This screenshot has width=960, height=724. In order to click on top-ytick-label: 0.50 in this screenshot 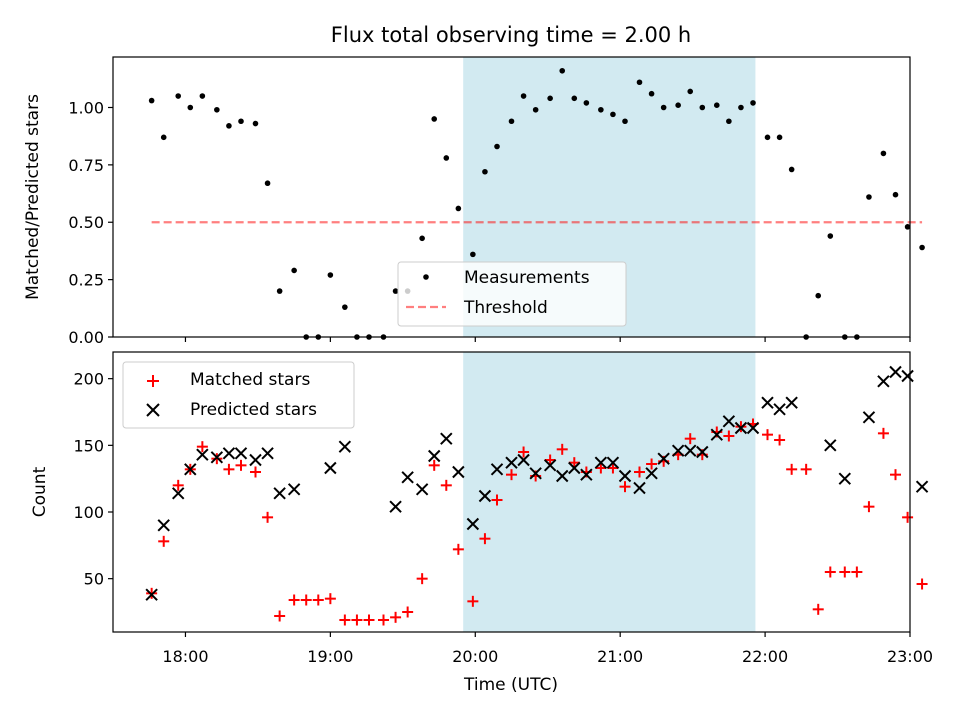, I will do `click(86, 222)`.